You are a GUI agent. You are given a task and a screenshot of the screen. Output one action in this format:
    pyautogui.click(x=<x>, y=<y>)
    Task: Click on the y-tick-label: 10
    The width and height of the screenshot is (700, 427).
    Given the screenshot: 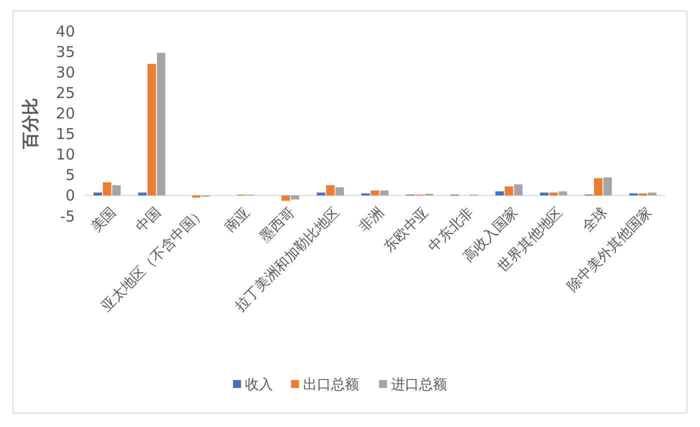 What is the action you would take?
    pyautogui.click(x=65, y=155)
    